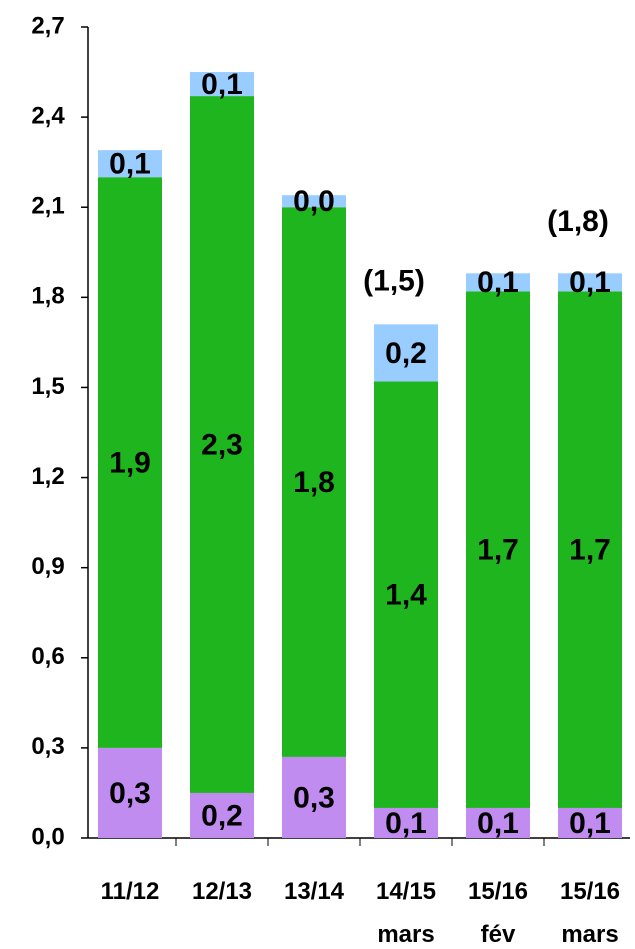 Image resolution: width=635 pixels, height=949 pixels. I want to click on x-tick-label: 12/13, so click(222, 891).